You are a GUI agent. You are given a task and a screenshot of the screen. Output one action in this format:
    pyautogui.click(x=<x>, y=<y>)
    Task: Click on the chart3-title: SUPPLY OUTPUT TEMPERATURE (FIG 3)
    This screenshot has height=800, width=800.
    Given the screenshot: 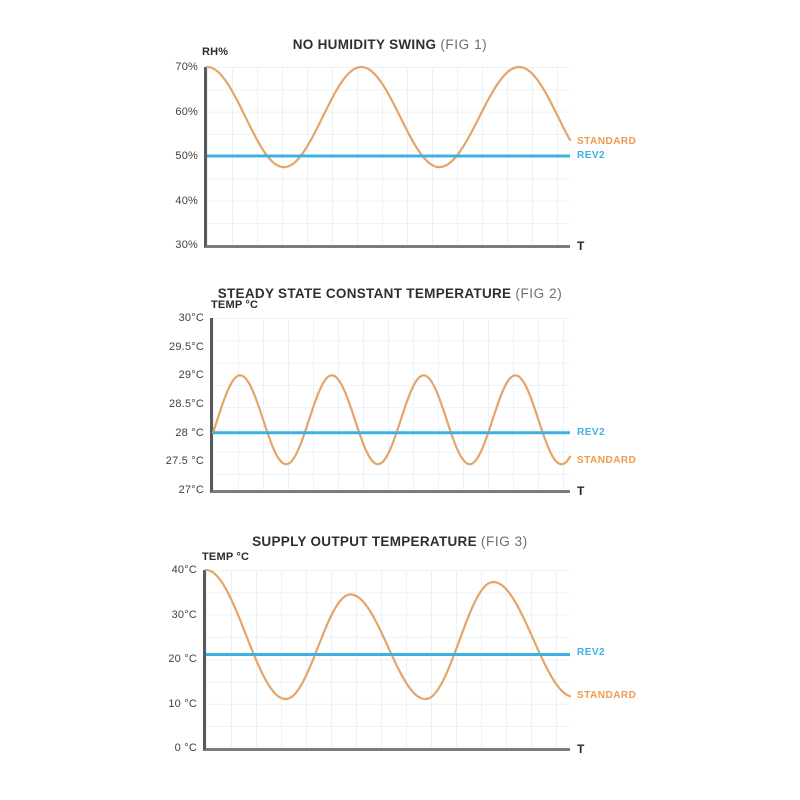 What is the action you would take?
    pyautogui.click(x=390, y=541)
    